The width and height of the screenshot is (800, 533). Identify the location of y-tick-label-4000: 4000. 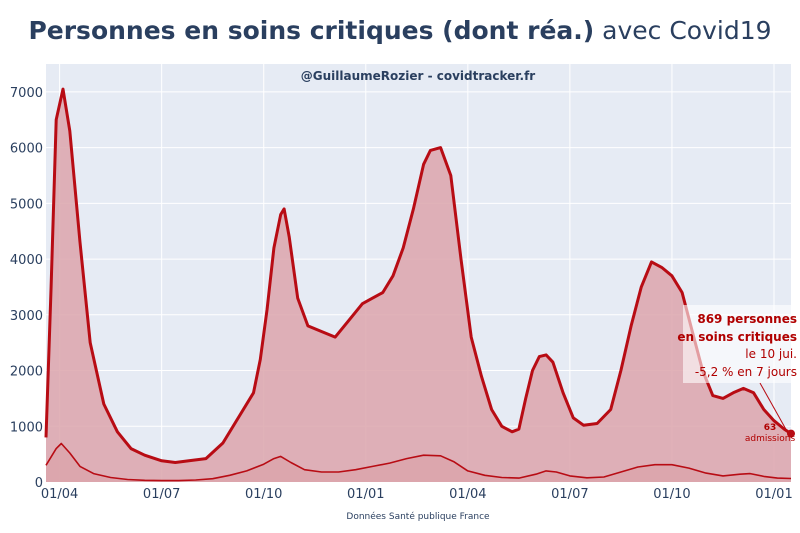
(26, 260).